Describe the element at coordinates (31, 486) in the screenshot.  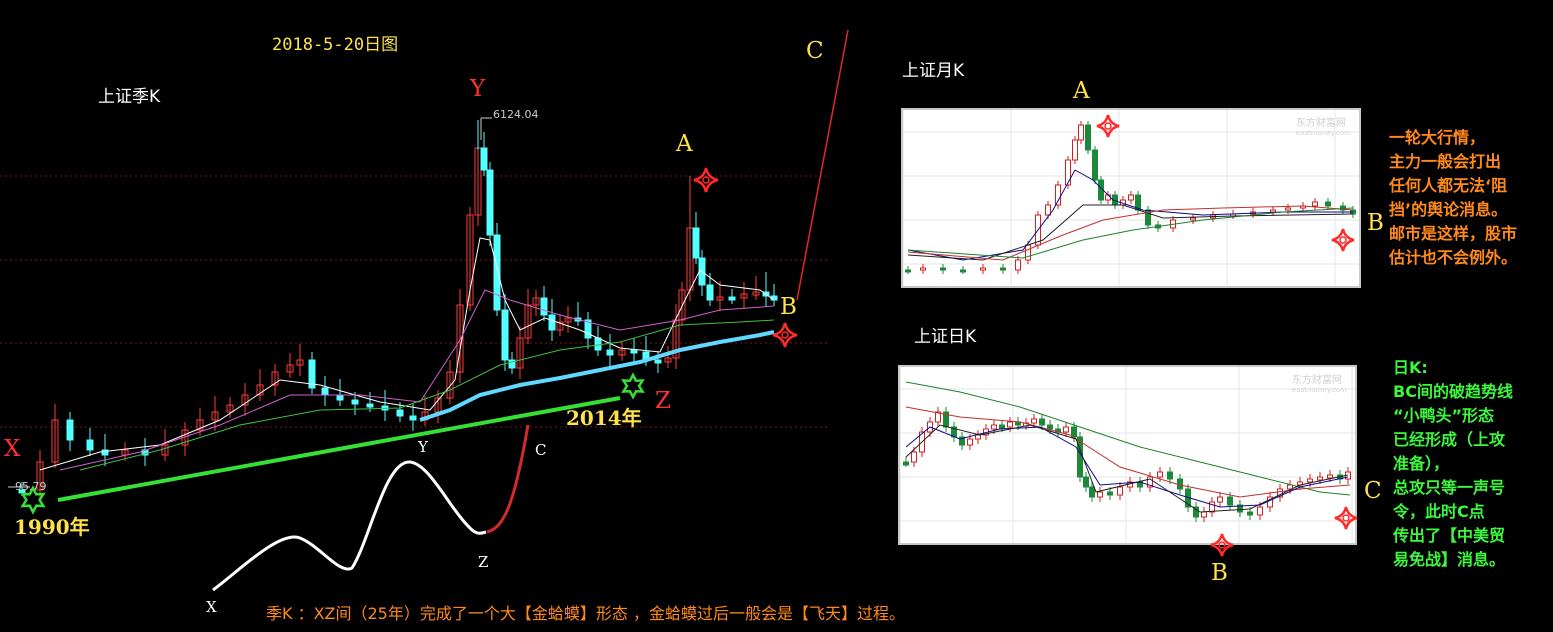
I see `low-value-label: 95.79` at that location.